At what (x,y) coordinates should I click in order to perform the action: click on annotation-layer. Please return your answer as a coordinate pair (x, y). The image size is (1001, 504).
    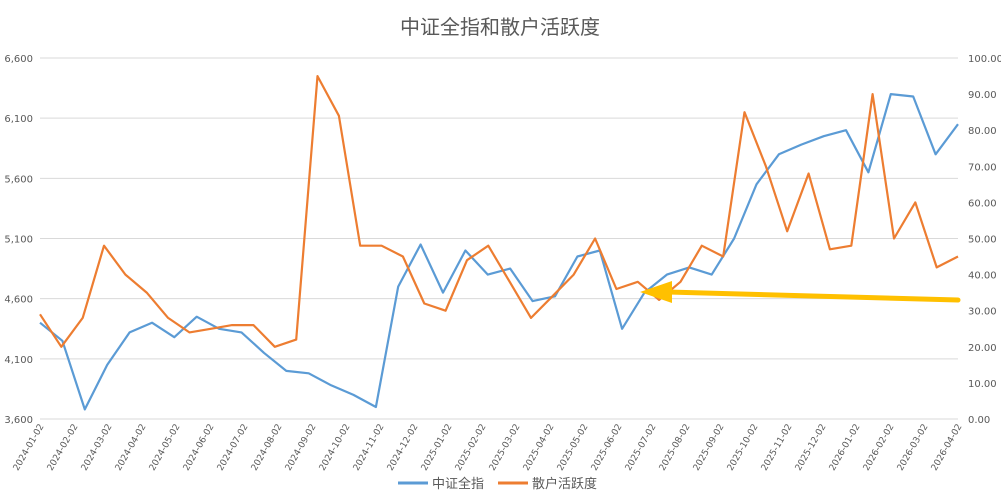
    Looking at the image, I should click on (800, 292).